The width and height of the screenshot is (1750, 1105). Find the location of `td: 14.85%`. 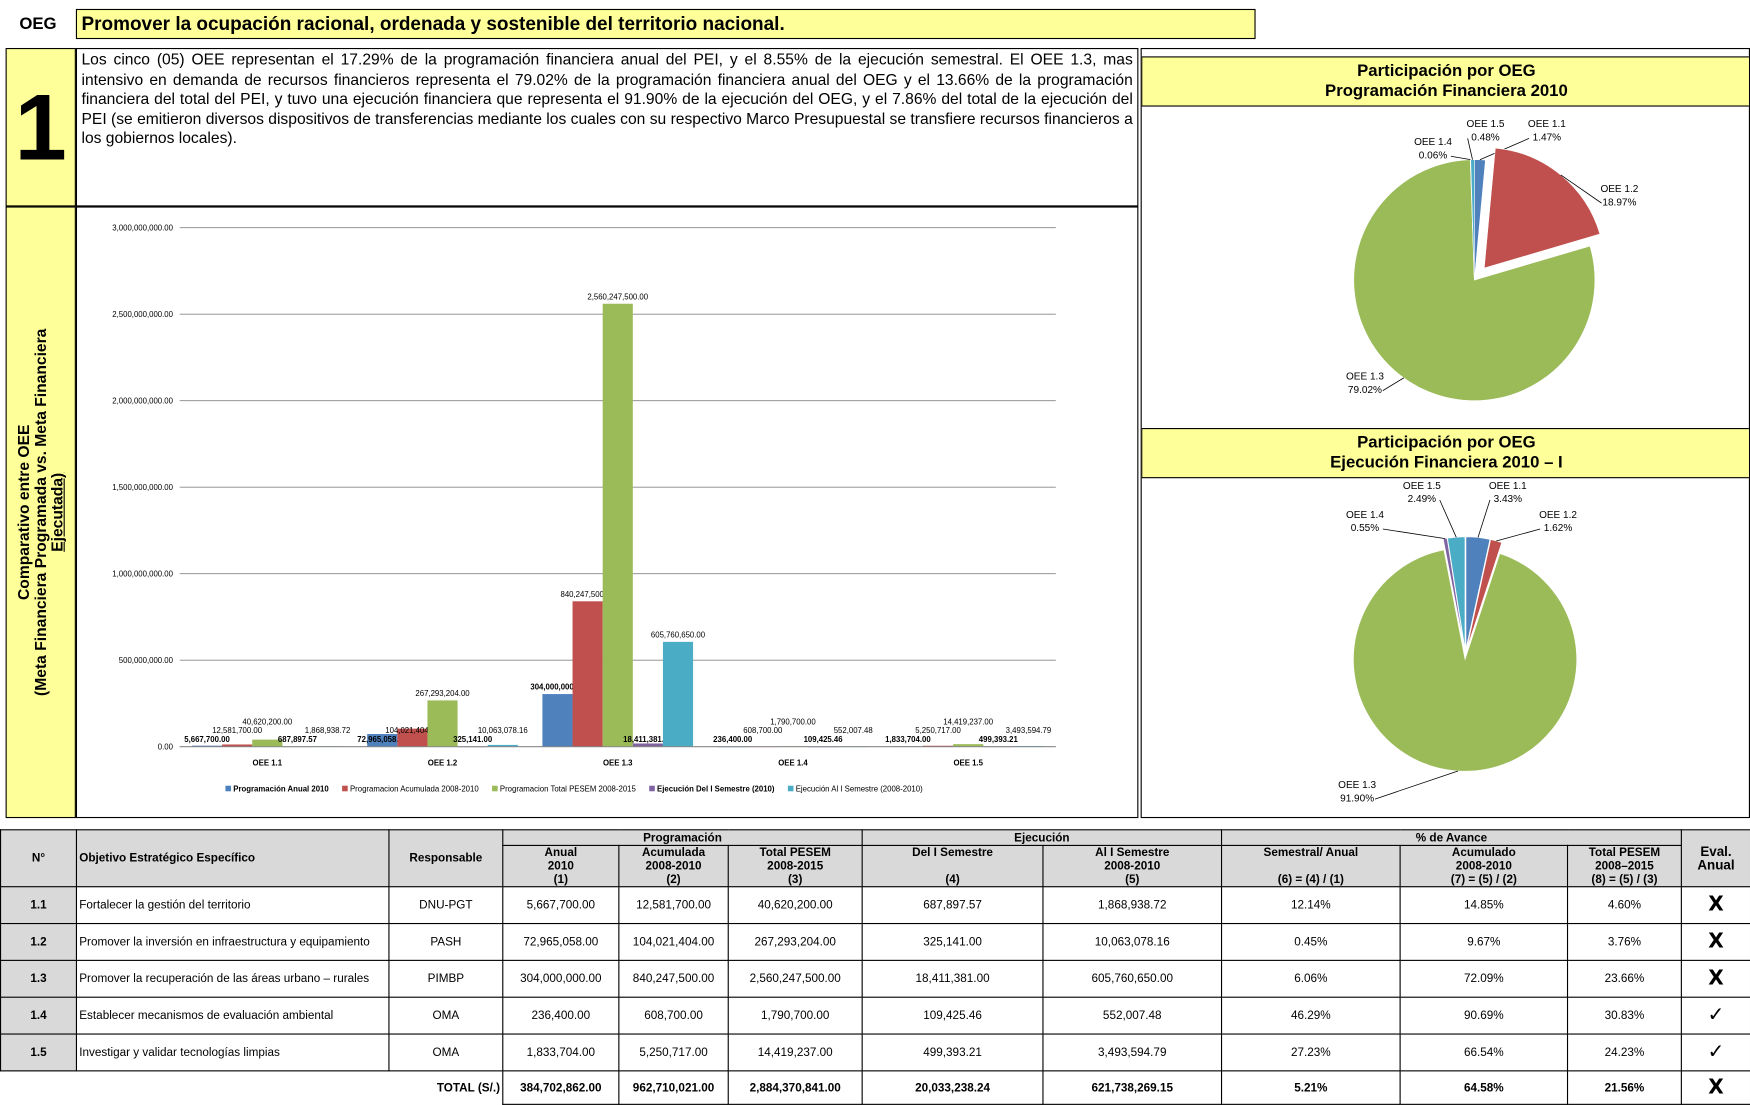

td: 14.85% is located at coordinates (1484, 905).